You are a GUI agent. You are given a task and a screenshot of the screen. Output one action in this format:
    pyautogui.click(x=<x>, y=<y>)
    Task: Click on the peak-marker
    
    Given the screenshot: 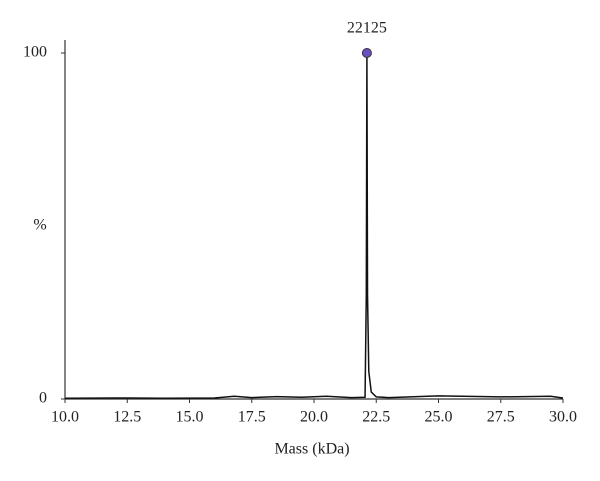 What is the action you would take?
    pyautogui.click(x=366, y=53)
    